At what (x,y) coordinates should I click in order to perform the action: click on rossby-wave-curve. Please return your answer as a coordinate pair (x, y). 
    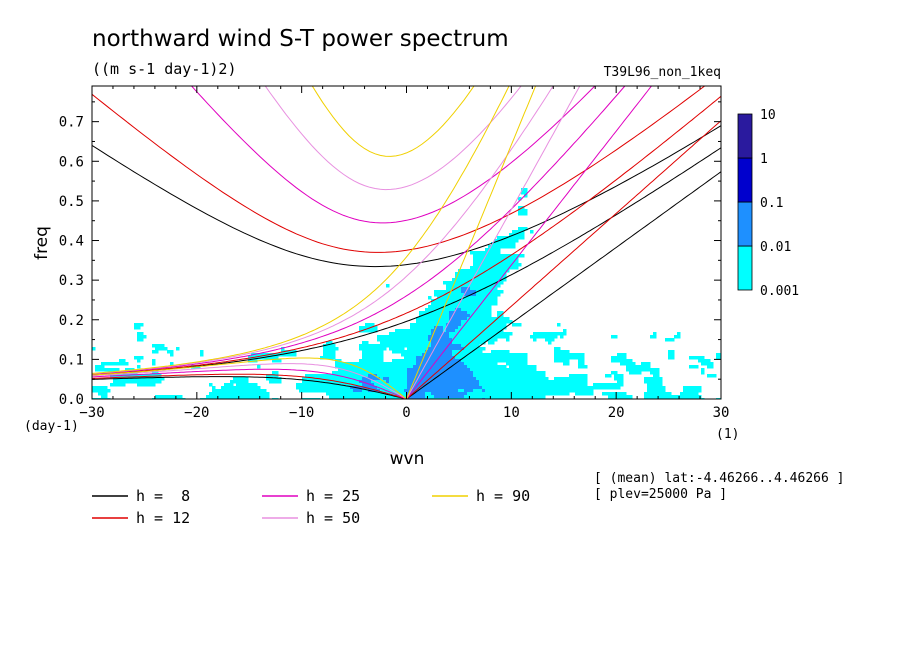
    Looking at the image, I should click on (249, 386).